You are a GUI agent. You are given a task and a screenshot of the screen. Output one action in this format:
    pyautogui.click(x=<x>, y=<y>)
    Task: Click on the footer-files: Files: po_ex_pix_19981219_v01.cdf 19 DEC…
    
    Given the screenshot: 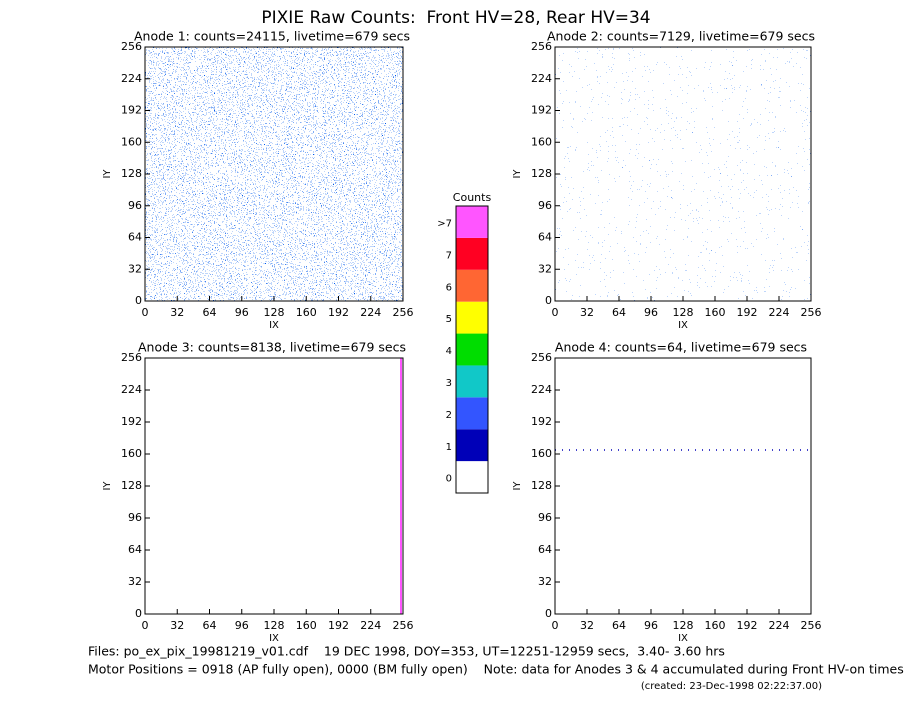 What is the action you would take?
    pyautogui.click(x=406, y=651)
    